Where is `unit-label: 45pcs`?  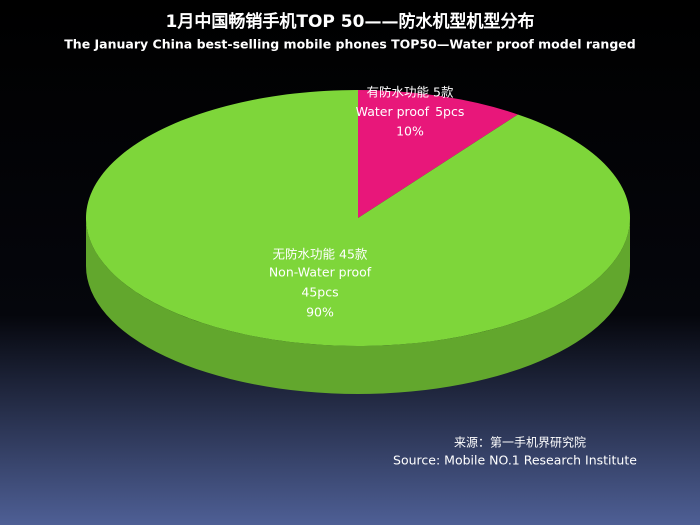 unit-label: 45pcs is located at coordinates (319, 292).